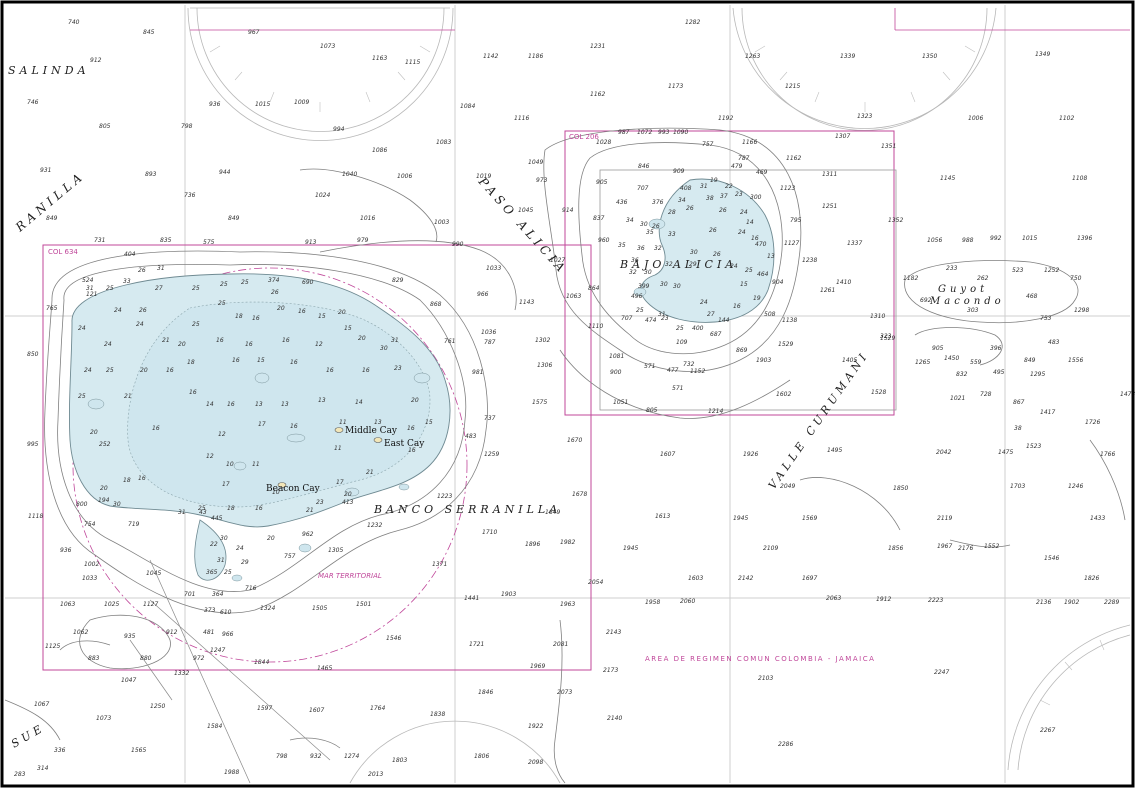  I want to click on depth-sounding: 14, so click(210, 404).